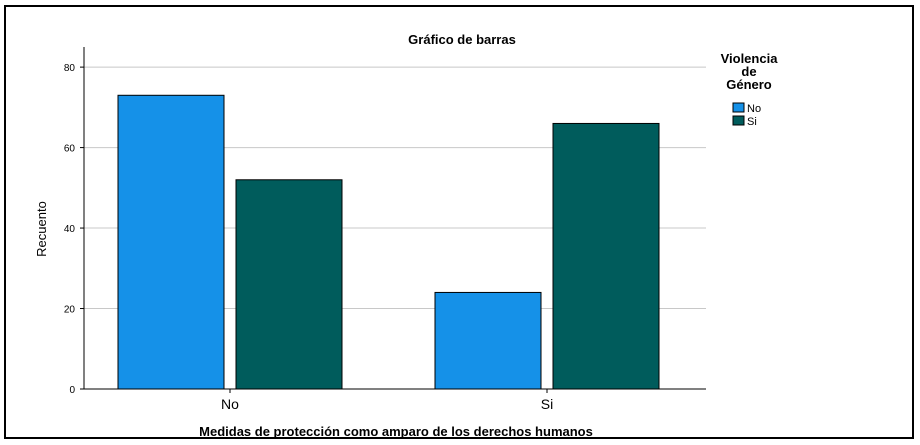 The height and width of the screenshot is (445, 920). What do you see at coordinates (749, 84) in the screenshot?
I see `legend-title-line: Género` at bounding box center [749, 84].